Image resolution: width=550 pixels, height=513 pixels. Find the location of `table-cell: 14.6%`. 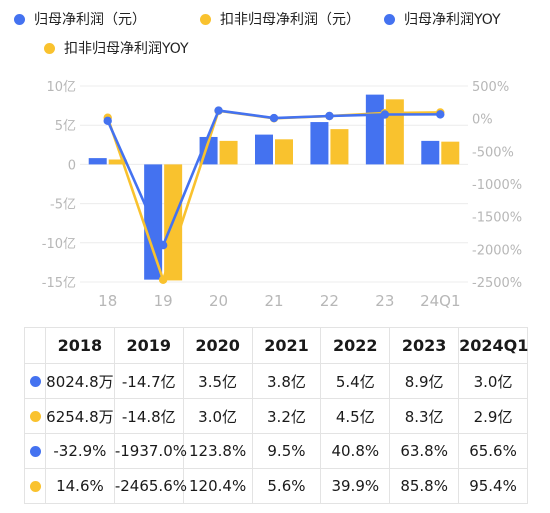

table-cell: 14.6% is located at coordinates (80, 486).